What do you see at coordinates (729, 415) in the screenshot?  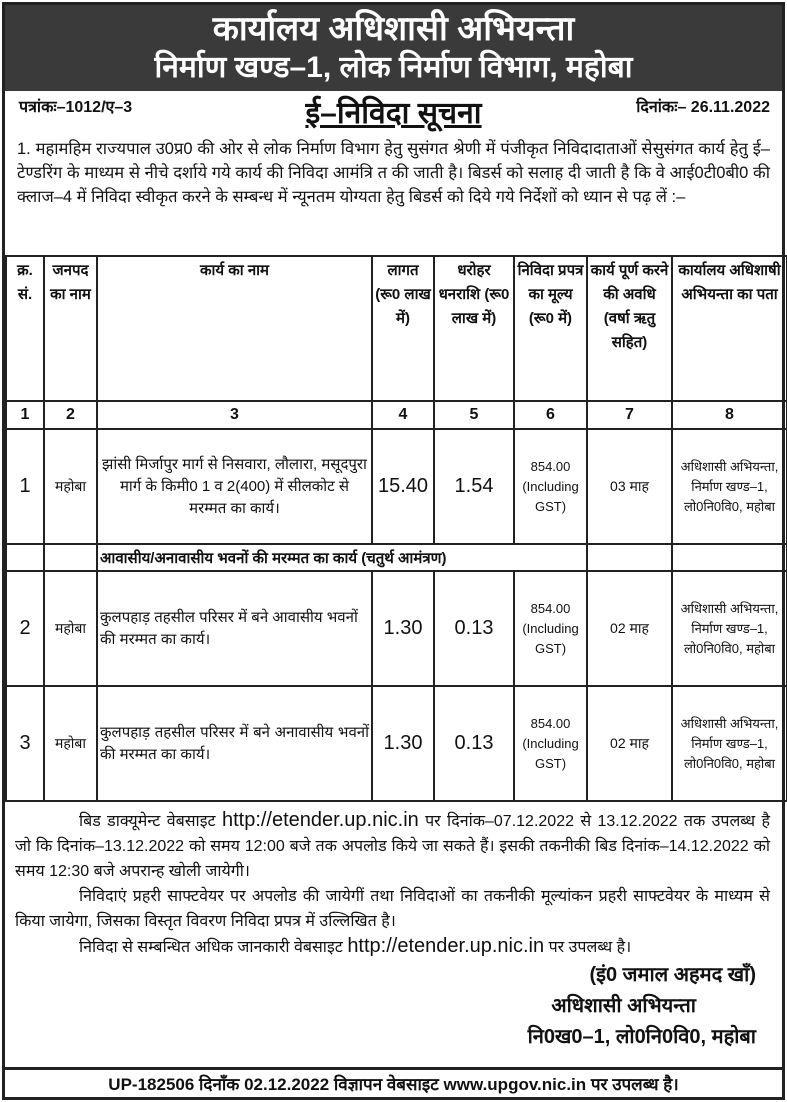 I see `col-number: 8` at bounding box center [729, 415].